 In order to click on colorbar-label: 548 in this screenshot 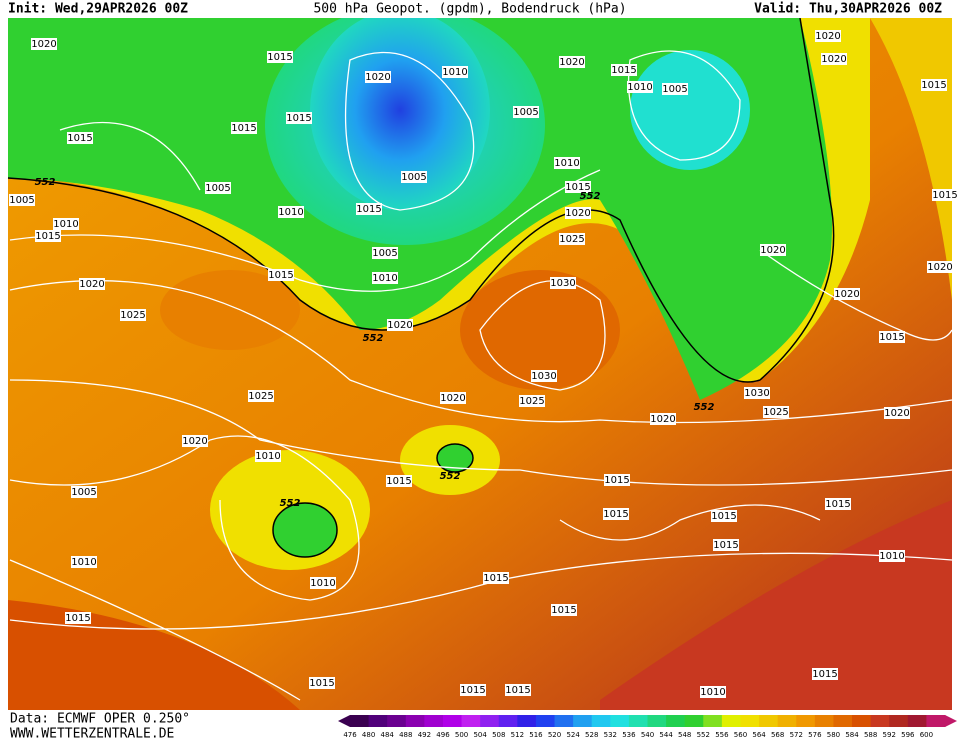, I will do `click(684, 735)`.